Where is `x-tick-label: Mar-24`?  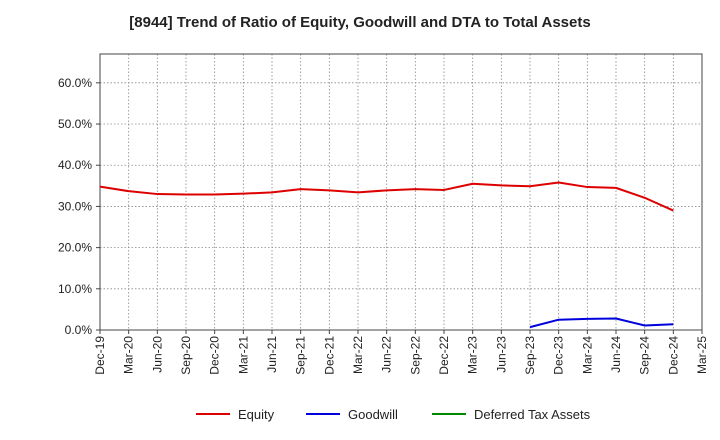
x-tick-label: Mar-24 is located at coordinates (587, 355).